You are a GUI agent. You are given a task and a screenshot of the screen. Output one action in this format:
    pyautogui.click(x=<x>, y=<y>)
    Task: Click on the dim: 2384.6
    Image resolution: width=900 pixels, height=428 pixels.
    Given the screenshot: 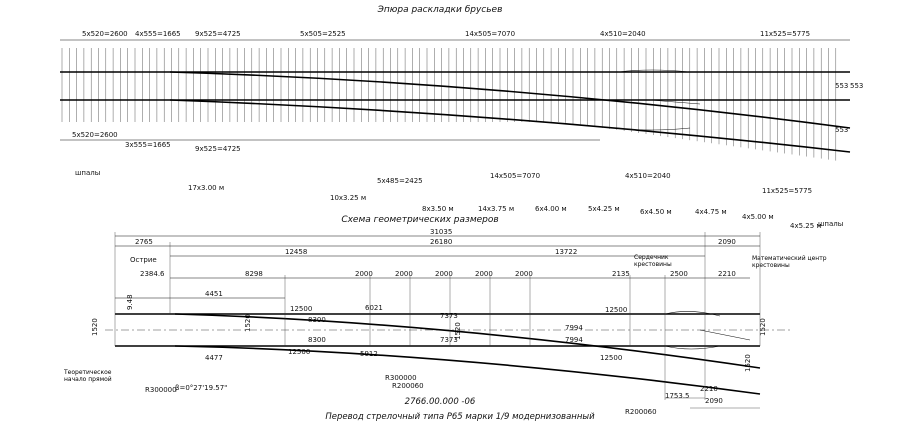 What is the action you would take?
    pyautogui.click(x=152, y=274)
    